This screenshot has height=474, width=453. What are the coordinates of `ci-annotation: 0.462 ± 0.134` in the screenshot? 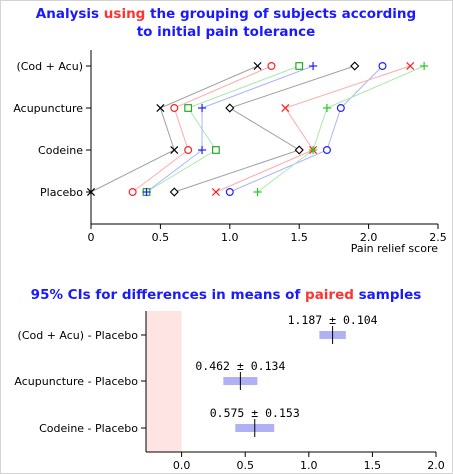 It's located at (240, 366).